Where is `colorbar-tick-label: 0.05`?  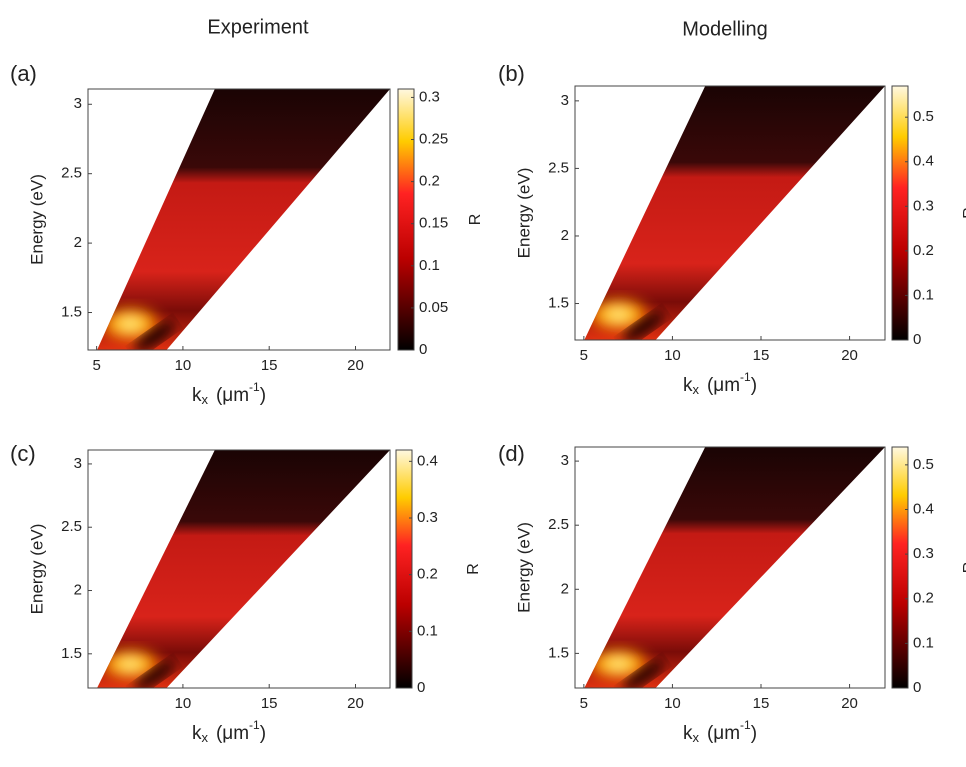
colorbar-tick-label: 0.05 is located at coordinates (433, 307).